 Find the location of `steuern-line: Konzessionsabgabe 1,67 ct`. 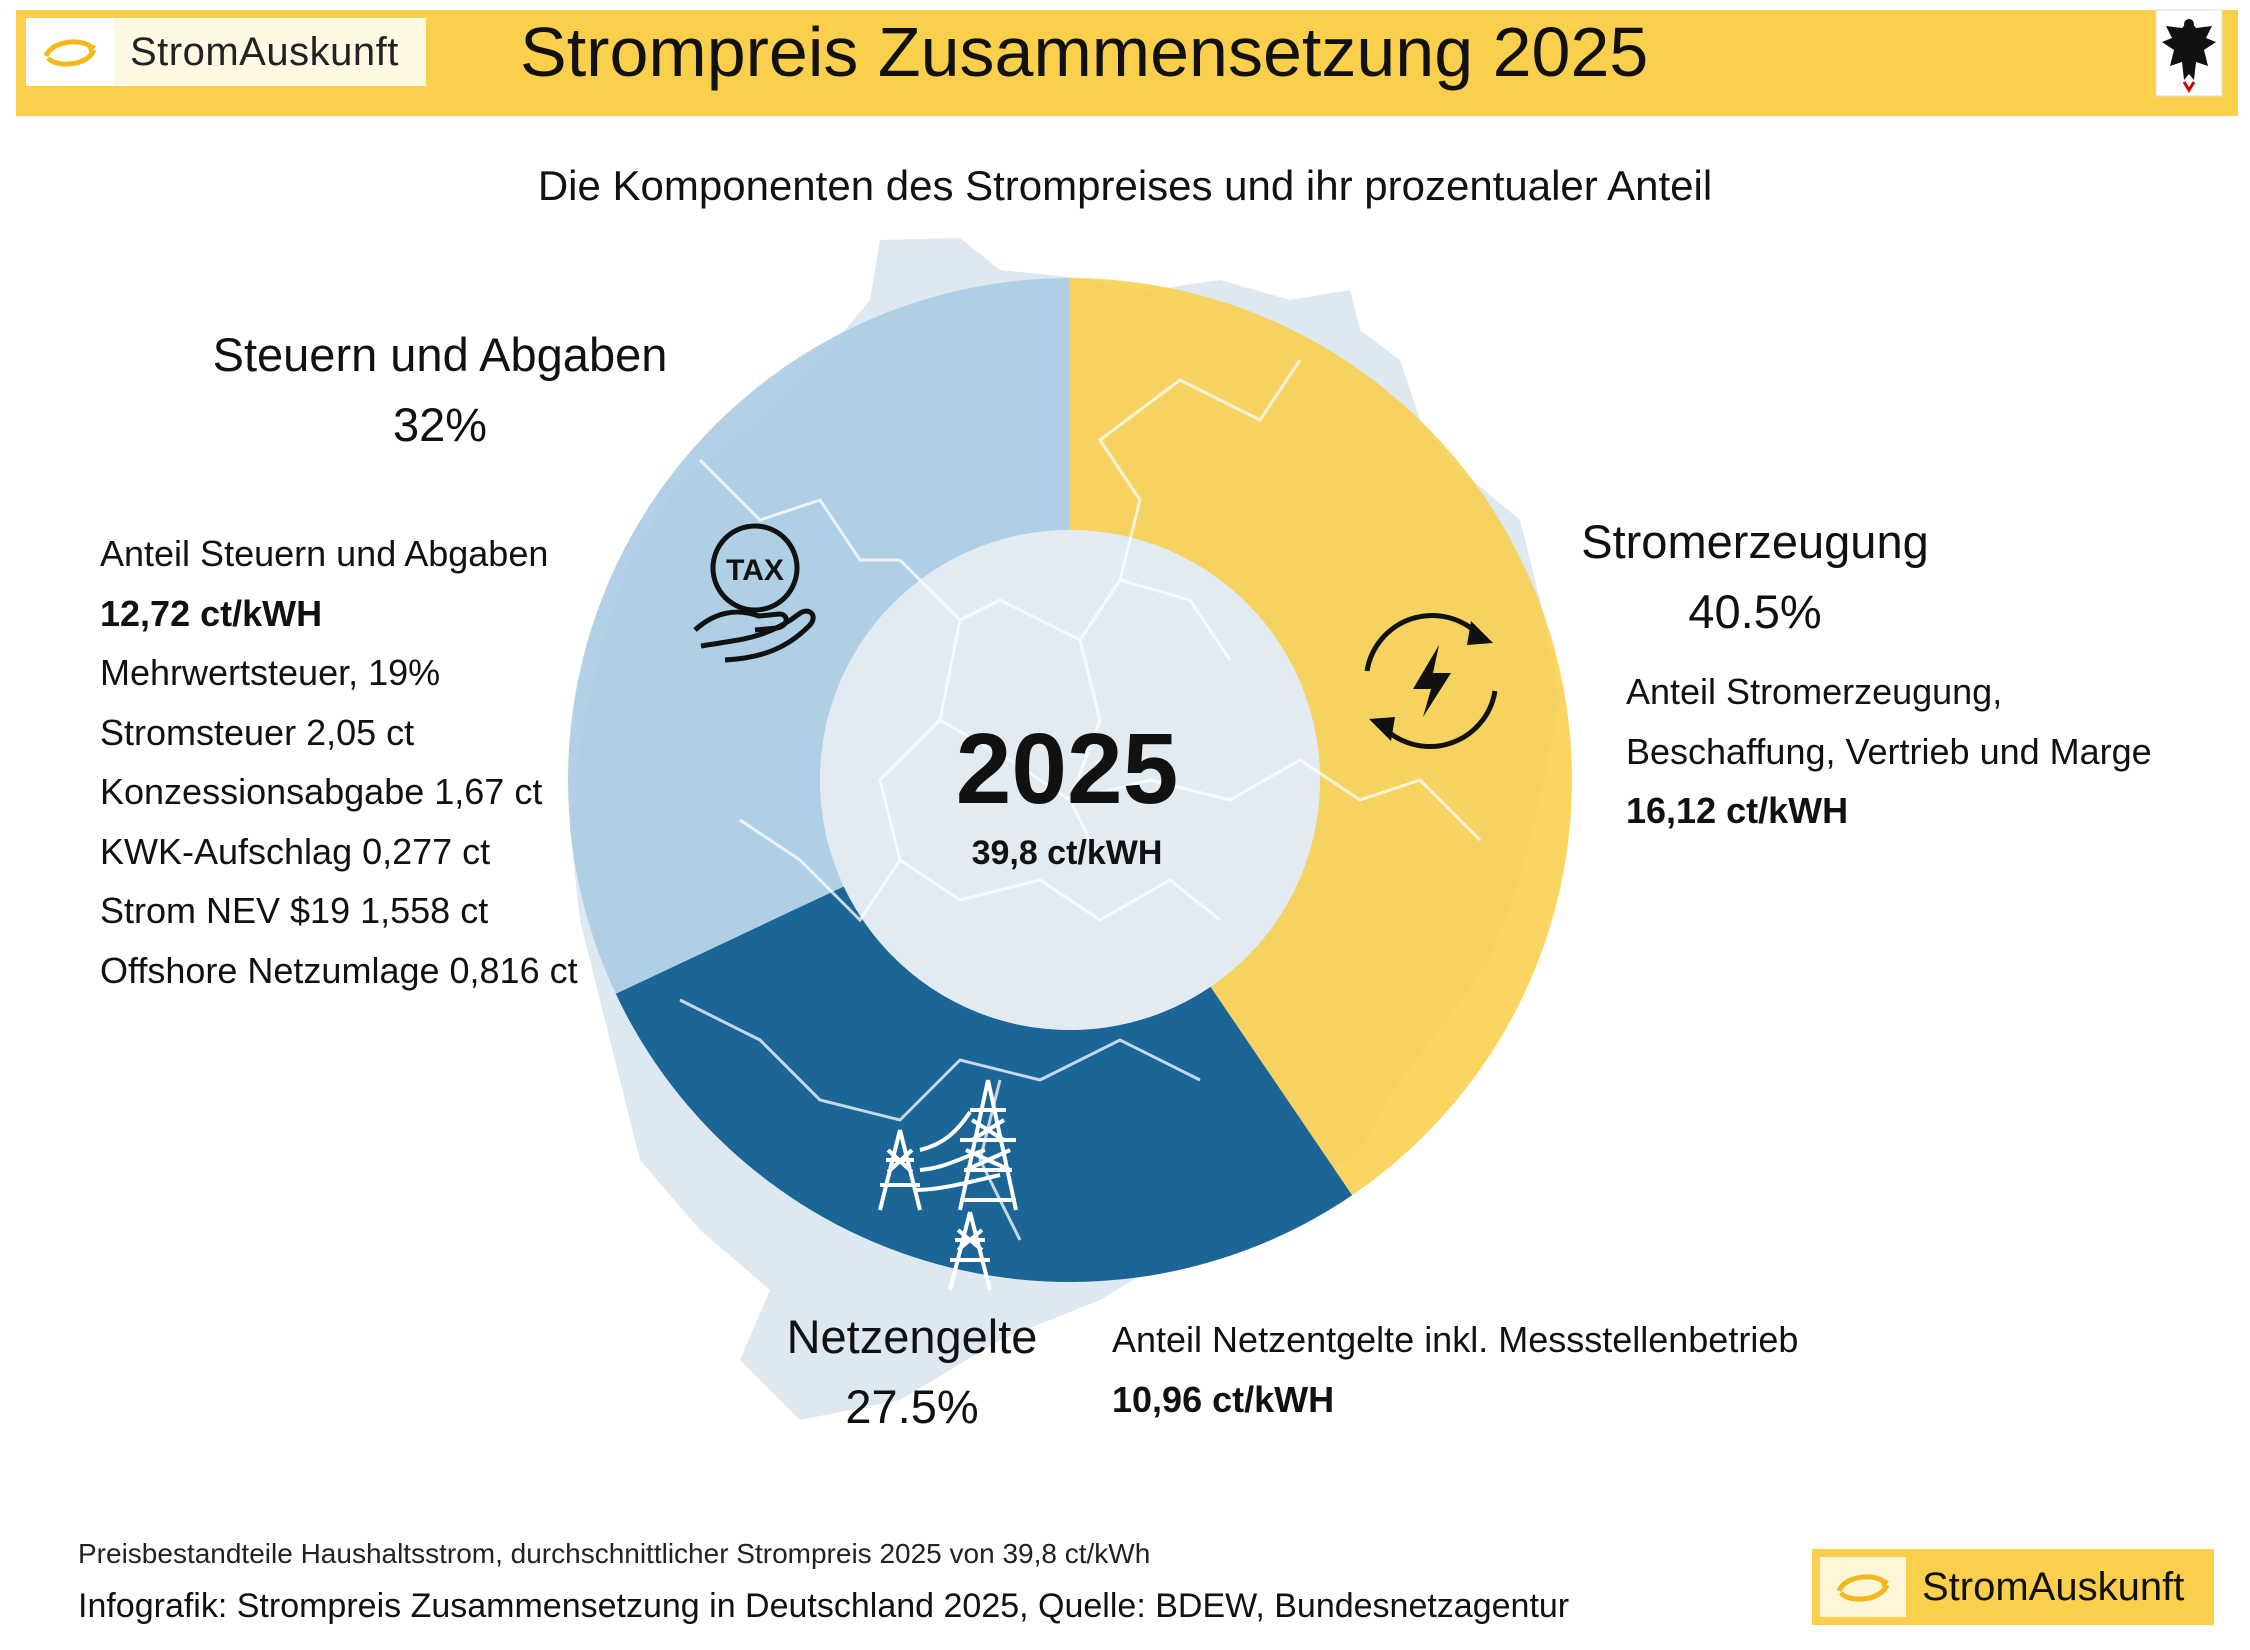

steuern-line: Konzessionsabgabe 1,67 ct is located at coordinates (321, 791).